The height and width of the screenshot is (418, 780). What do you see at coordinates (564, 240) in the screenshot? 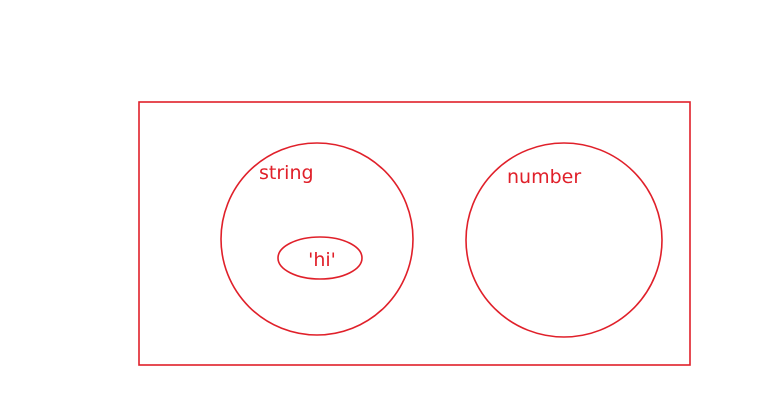
I see `set-circle-number` at bounding box center [564, 240].